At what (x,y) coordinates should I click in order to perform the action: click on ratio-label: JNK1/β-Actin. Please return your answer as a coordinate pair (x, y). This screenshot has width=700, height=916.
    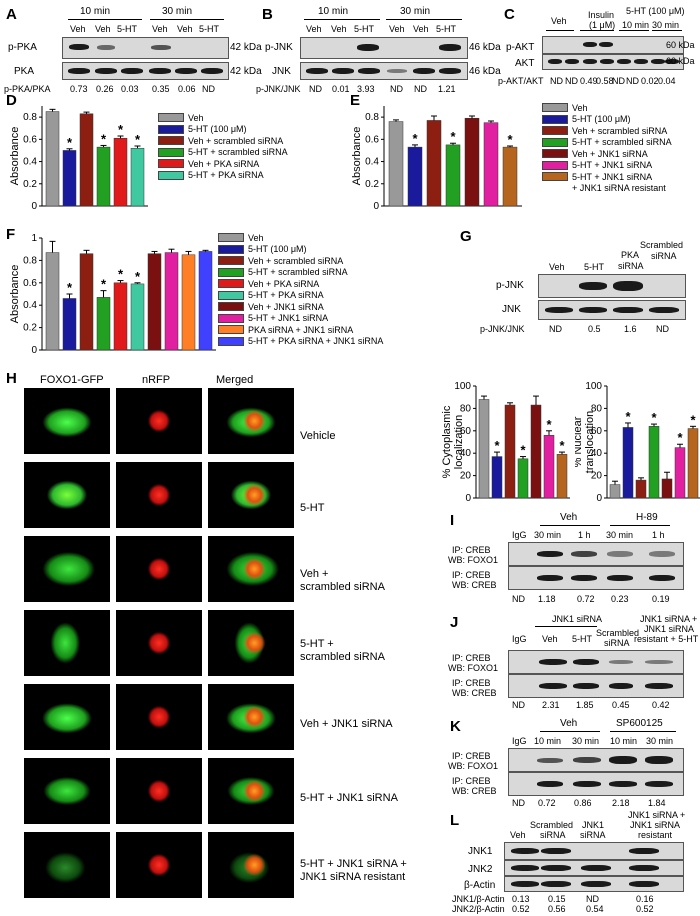
    Looking at the image, I should click on (478, 899).